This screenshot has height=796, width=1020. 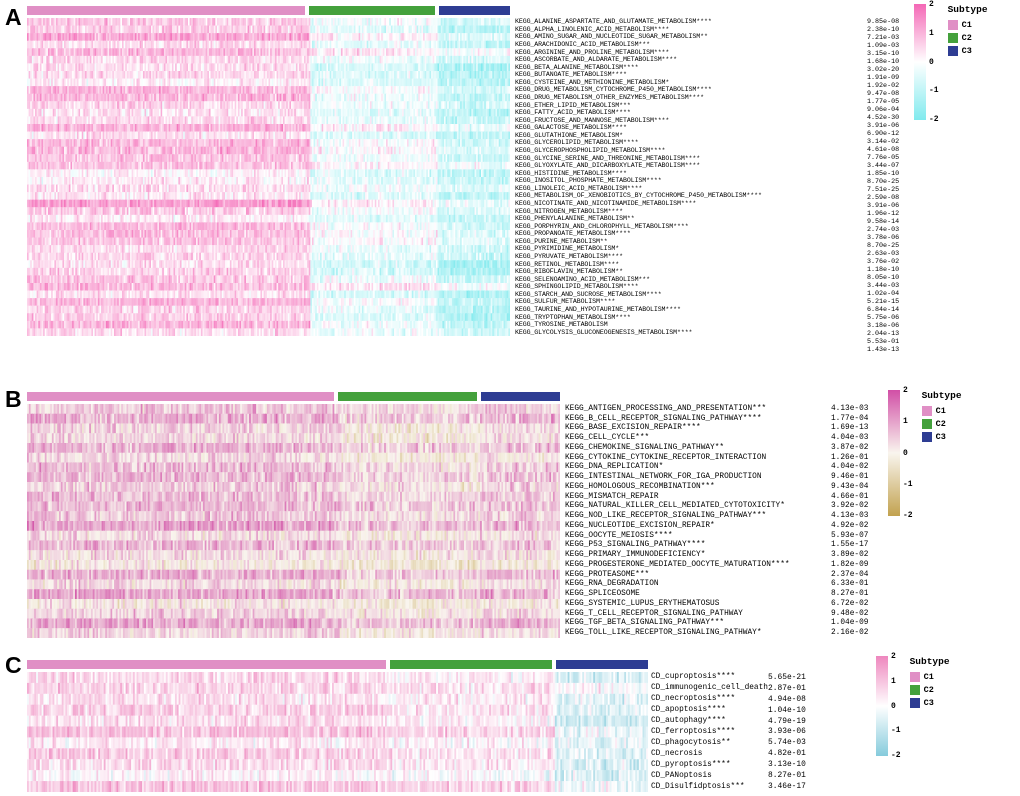 I want to click on pathway-row-label: KEGG_ETHER_LIPID_METABOLISM***, so click(x=573, y=105).